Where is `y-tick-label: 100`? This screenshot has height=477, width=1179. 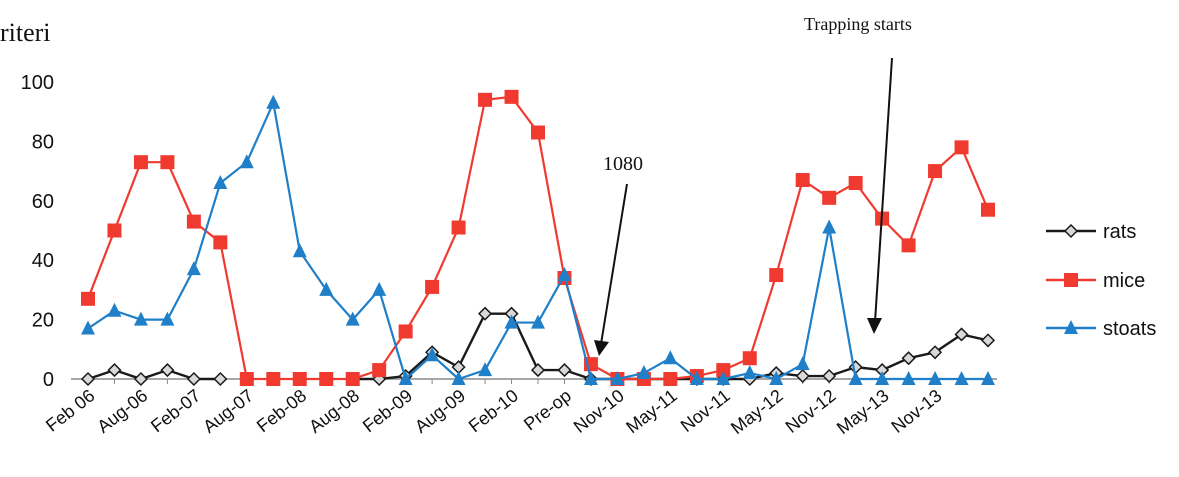
y-tick-label: 100 is located at coordinates (37, 83).